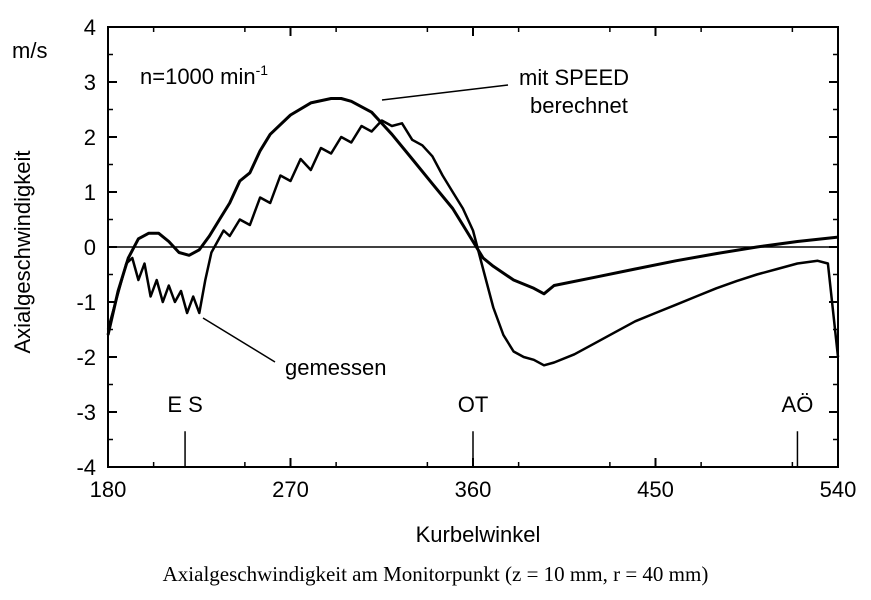  I want to click on y-tick-label: 1, so click(90, 192).